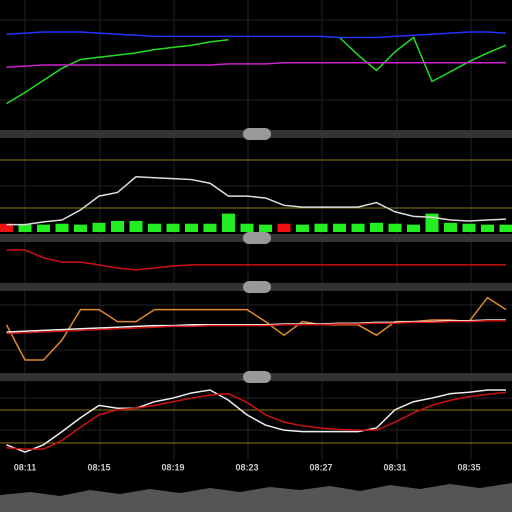 The image size is (512, 512). What do you see at coordinates (172, 467) in the screenshot?
I see `x-tick-label: 08:19` at bounding box center [172, 467].